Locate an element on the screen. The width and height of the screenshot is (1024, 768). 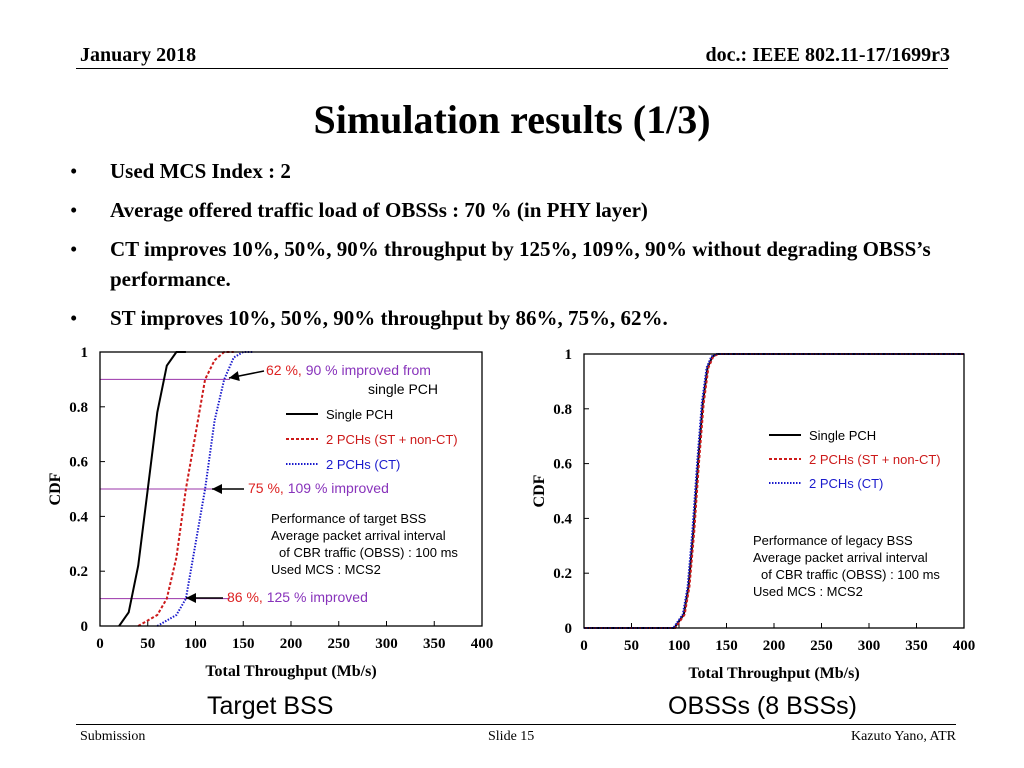
chart-note-line: Performance of legacy BSS is located at coordinates (833, 540).